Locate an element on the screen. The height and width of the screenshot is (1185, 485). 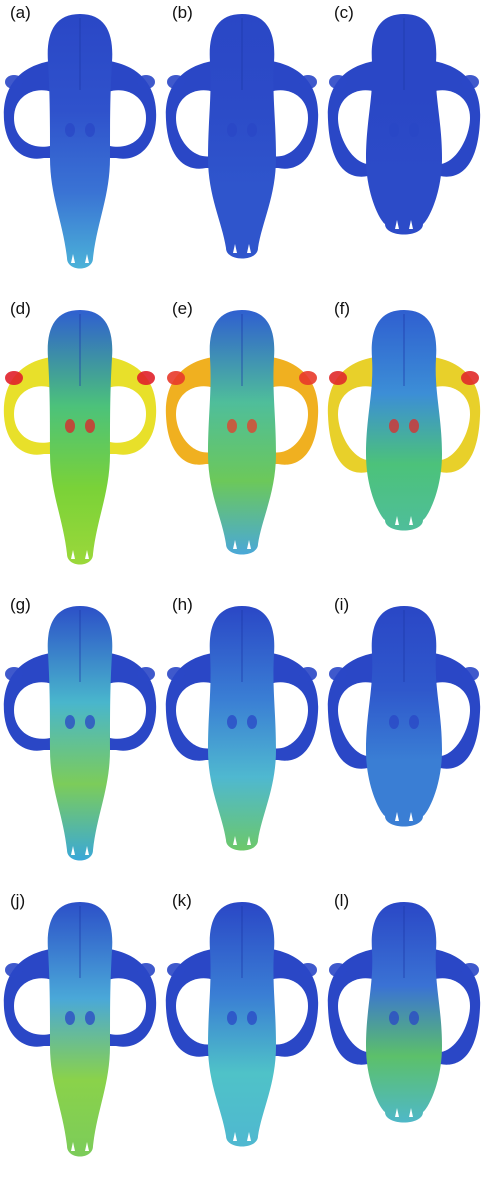
panel-c: (c) is located at coordinates (404, 145).